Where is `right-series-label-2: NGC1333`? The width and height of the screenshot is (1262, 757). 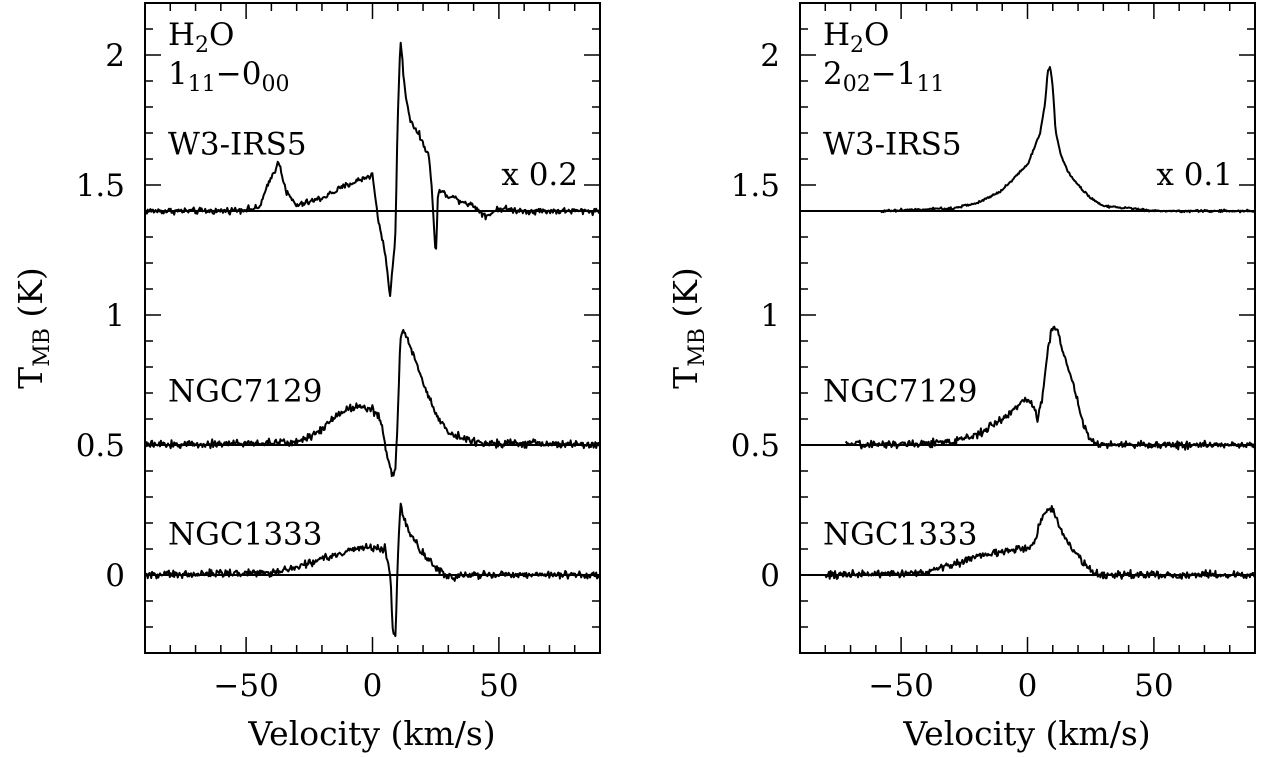
right-series-label-2: NGC1333 is located at coordinates (900, 534).